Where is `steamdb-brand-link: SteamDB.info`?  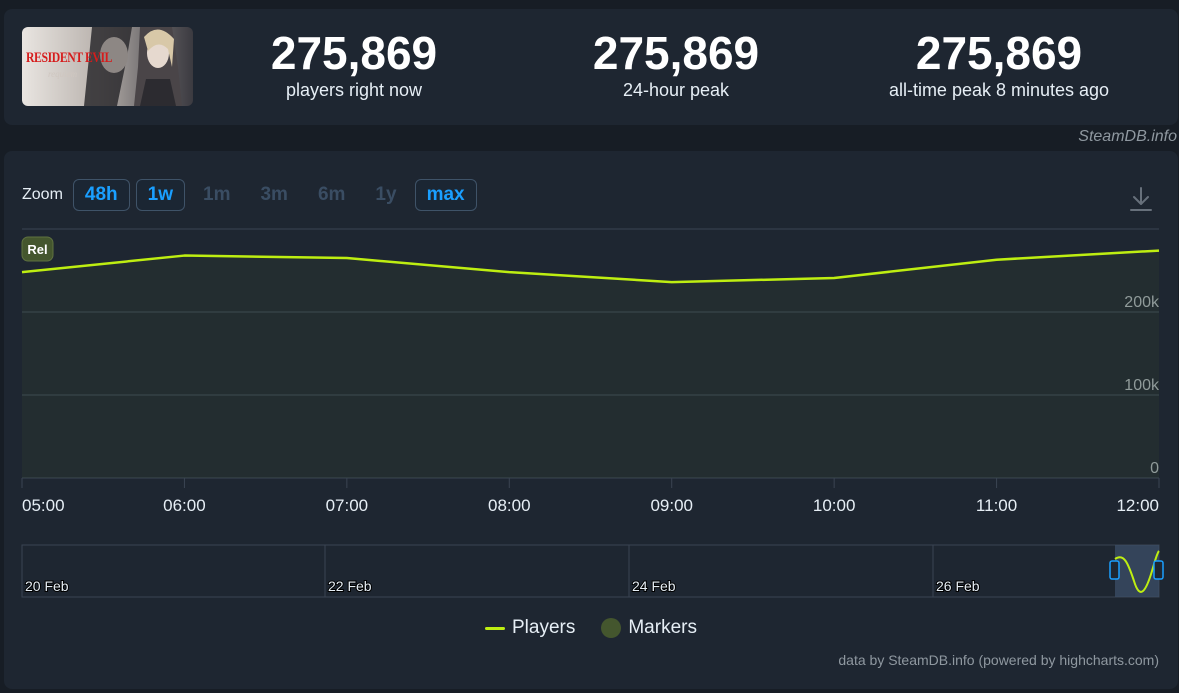 steamdb-brand-link: SteamDB.info is located at coordinates (1127, 136).